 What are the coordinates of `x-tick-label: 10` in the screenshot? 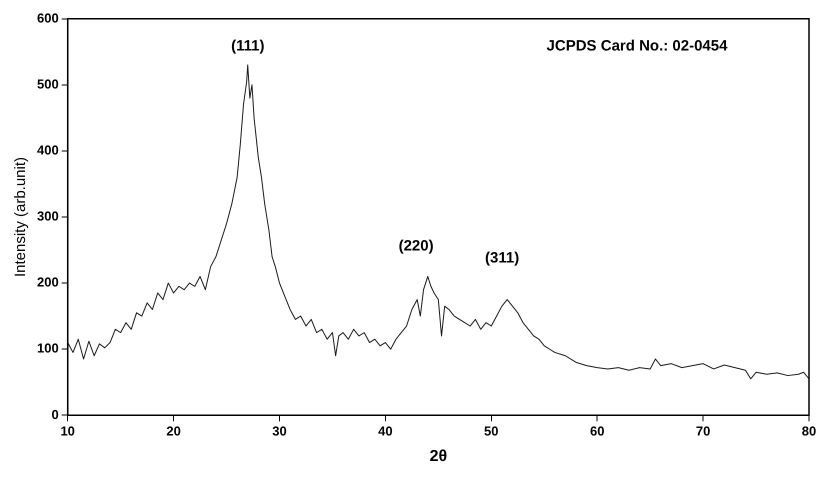 It's located at (67, 431).